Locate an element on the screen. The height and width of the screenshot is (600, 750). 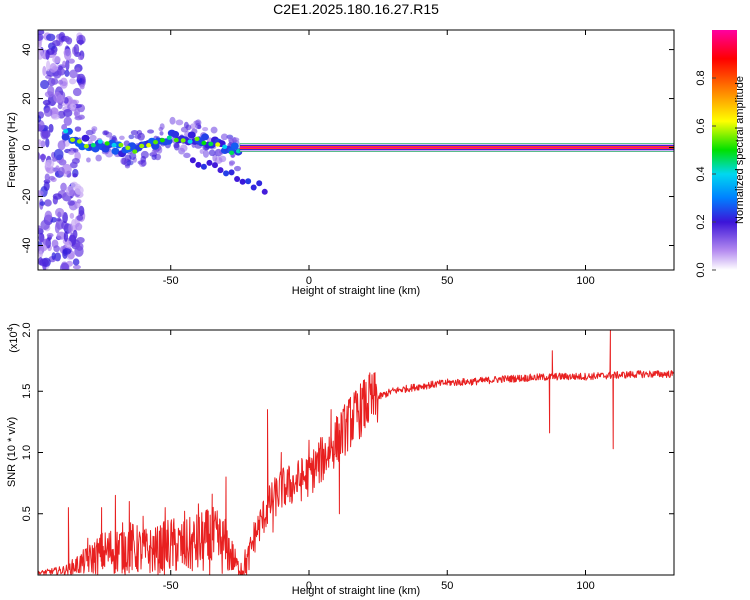
figure-title: C2E1.2025.180.16.27.R15 is located at coordinates (356, 9).